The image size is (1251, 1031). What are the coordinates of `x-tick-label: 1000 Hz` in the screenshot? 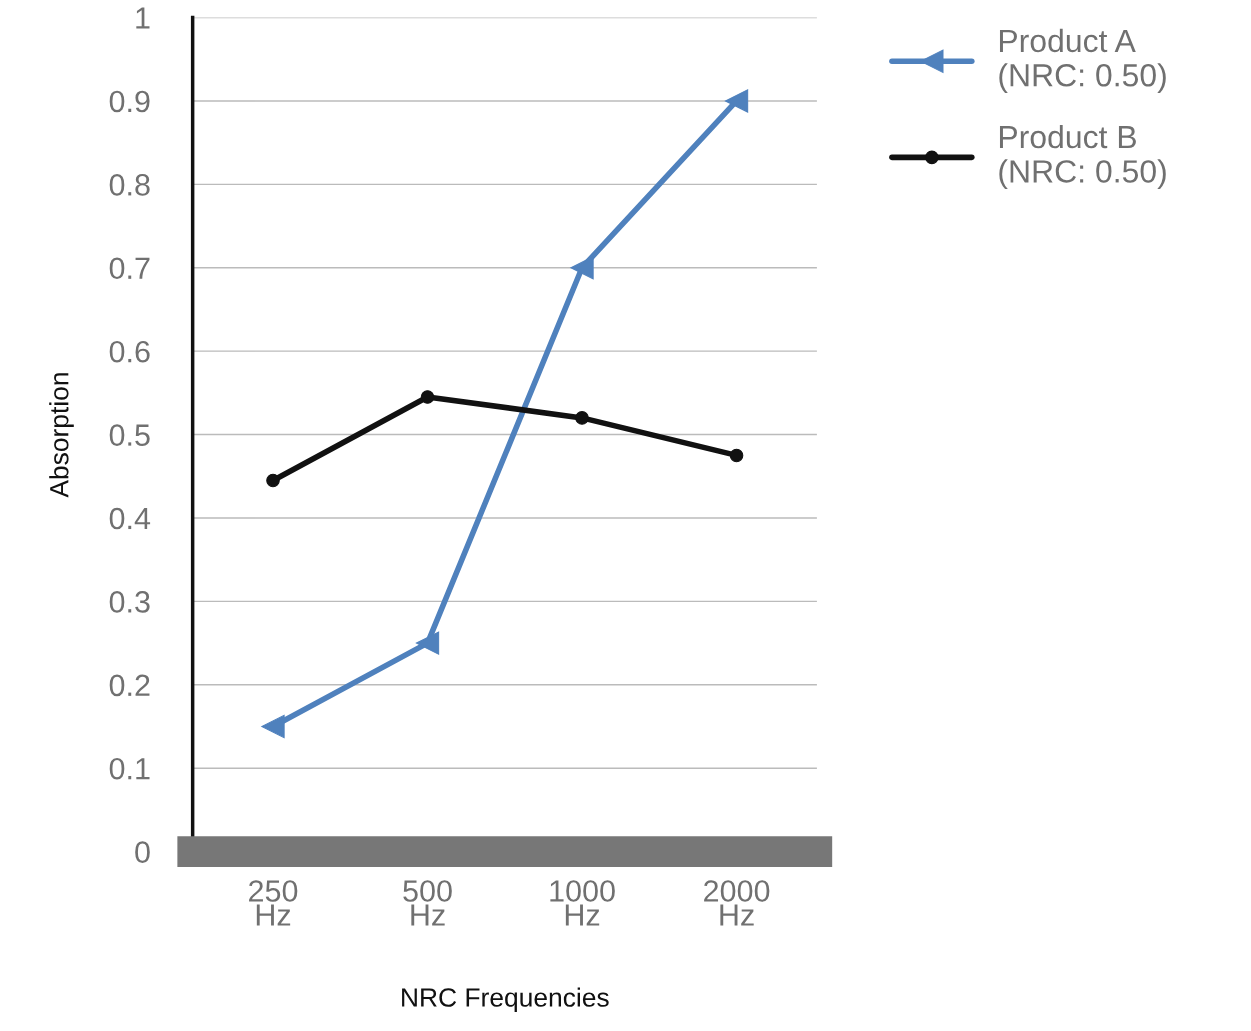 It's located at (582, 903).